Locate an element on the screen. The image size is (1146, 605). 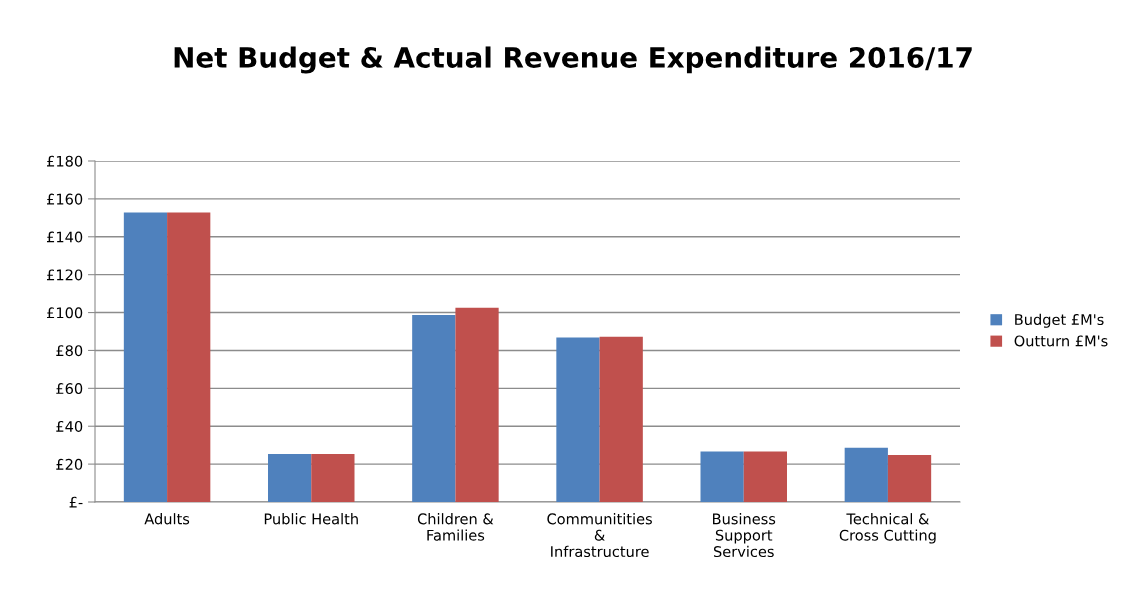
y-tick-label: £160 is located at coordinates (65, 199).